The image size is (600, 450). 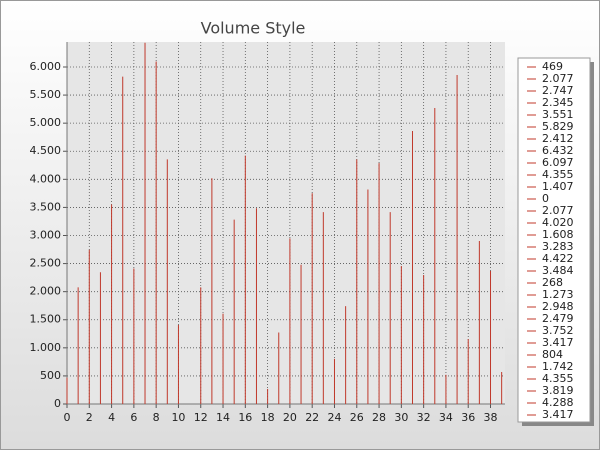 What do you see at coordinates (491, 417) in the screenshot?
I see `x-tick-label: 38` at bounding box center [491, 417].